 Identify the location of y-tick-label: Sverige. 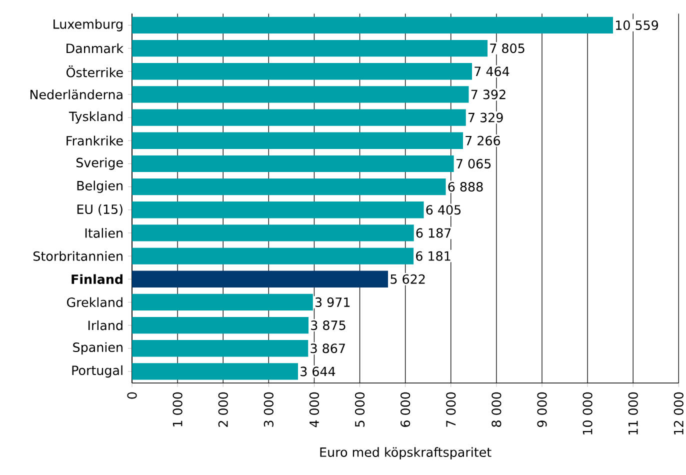
(99, 164).